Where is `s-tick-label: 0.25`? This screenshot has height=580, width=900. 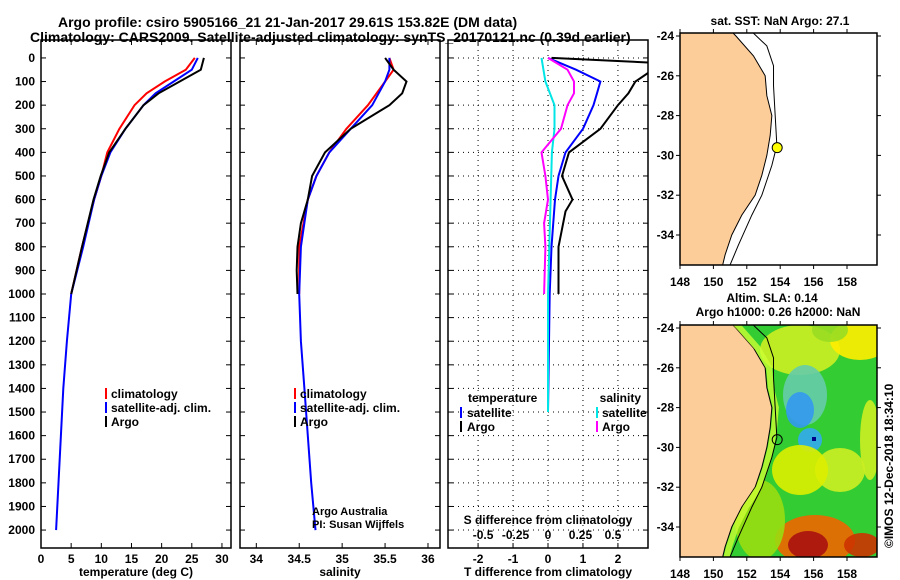
s-tick-label: 0.25 is located at coordinates (581, 535).